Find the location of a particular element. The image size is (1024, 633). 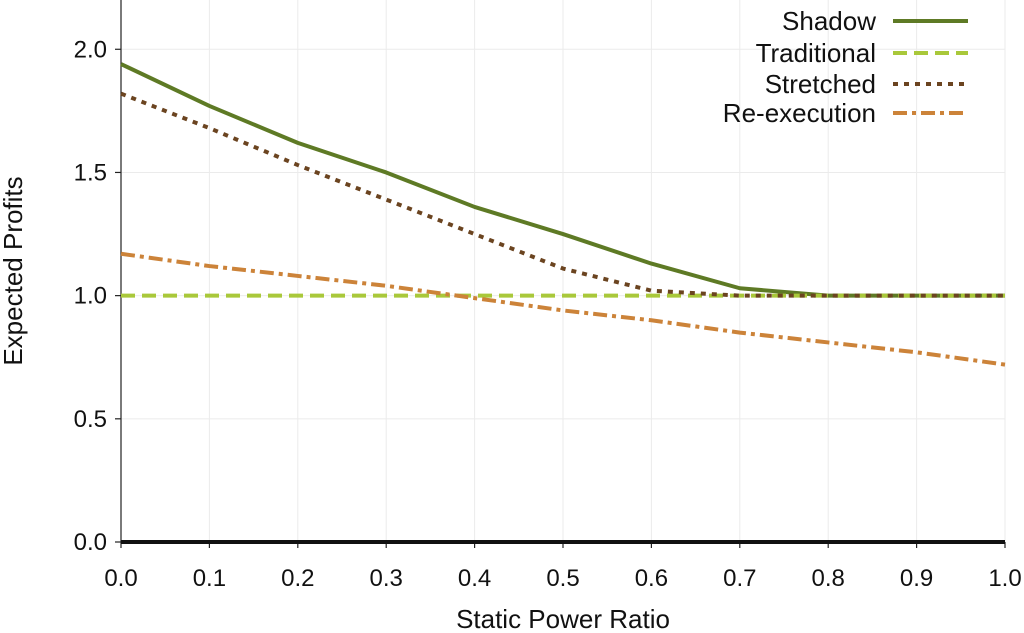

y-axis-title: Expected Profits is located at coordinates (14, 270).